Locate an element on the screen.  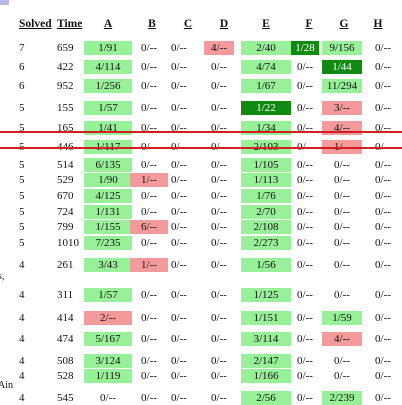
solved-count: 7 is located at coordinates (22, 48).